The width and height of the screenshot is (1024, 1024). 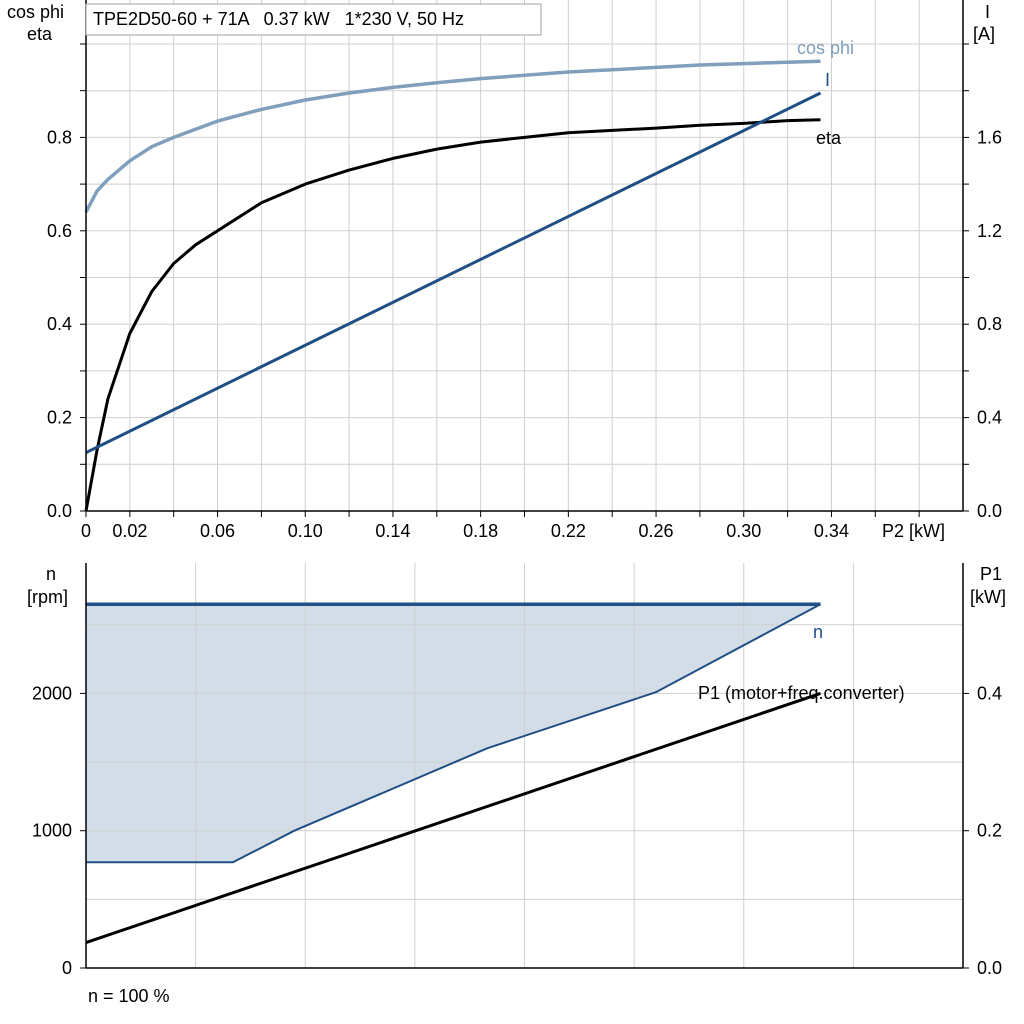 What do you see at coordinates (991, 574) in the screenshot?
I see `bottom-right-axis-label-p1: P1` at bounding box center [991, 574].